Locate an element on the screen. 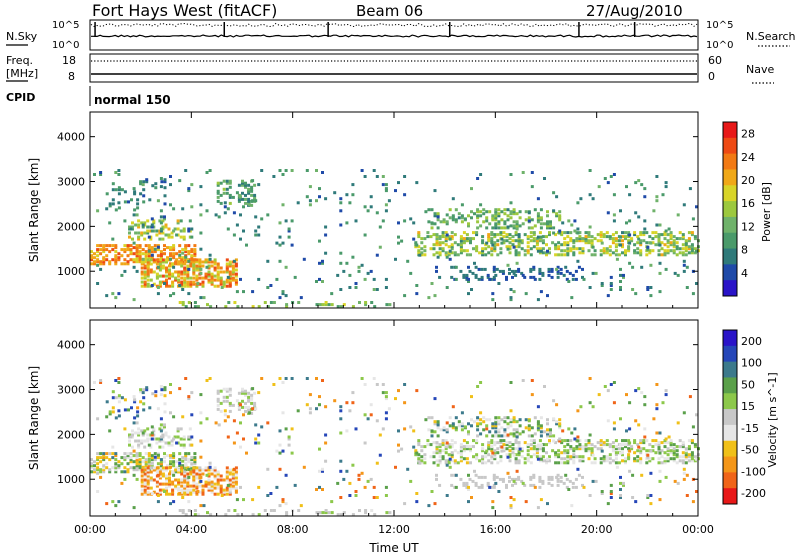 This screenshot has height=554, width=800. x-tick-label: 00:00 is located at coordinates (90, 529).